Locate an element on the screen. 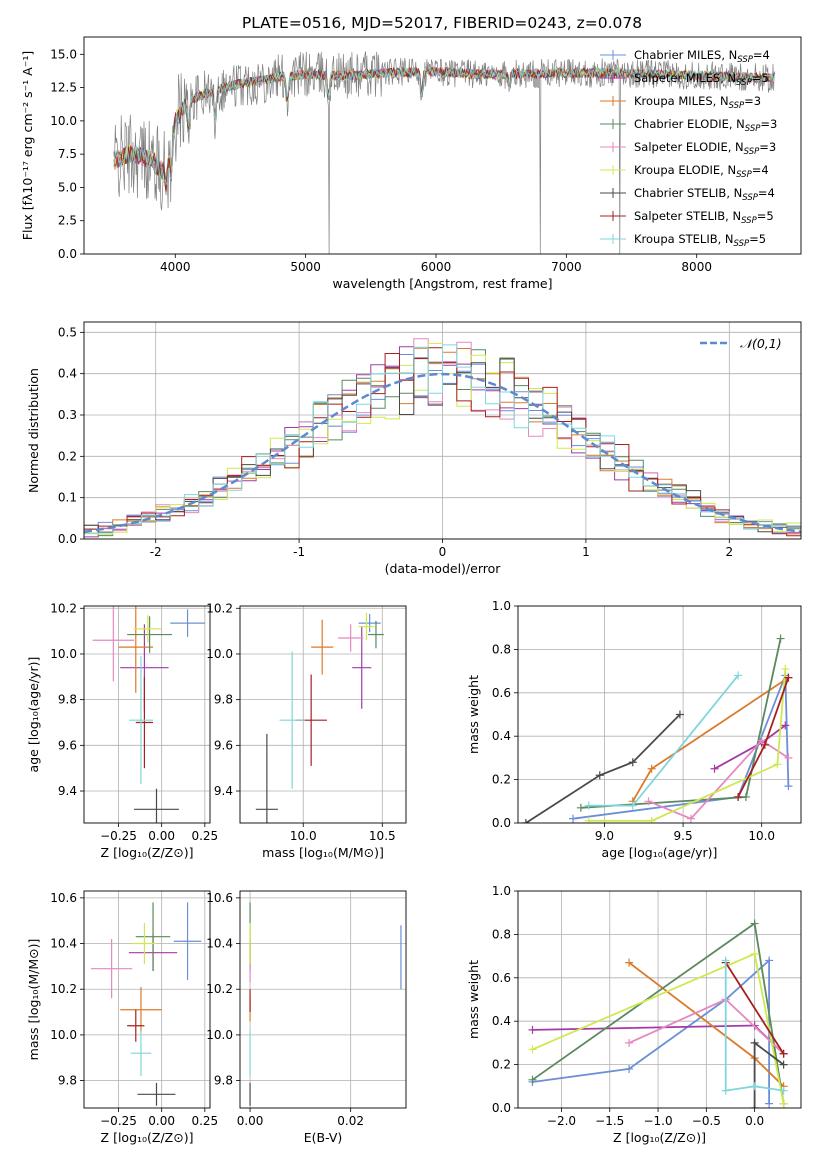 This screenshot has width=819, height=1174. plot-area is located at coordinates (147, 999).